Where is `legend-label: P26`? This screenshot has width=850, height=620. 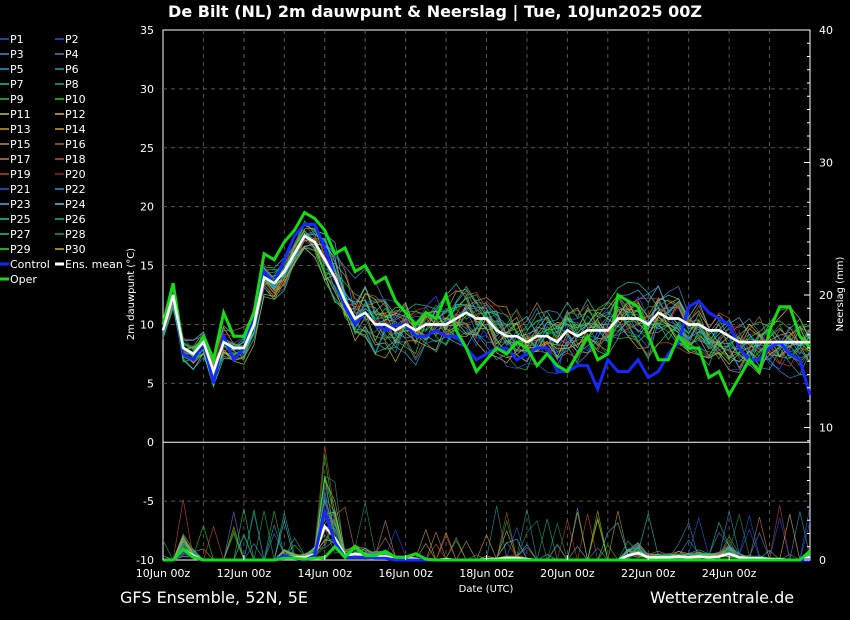
legend-label: P26 is located at coordinates (75, 219).